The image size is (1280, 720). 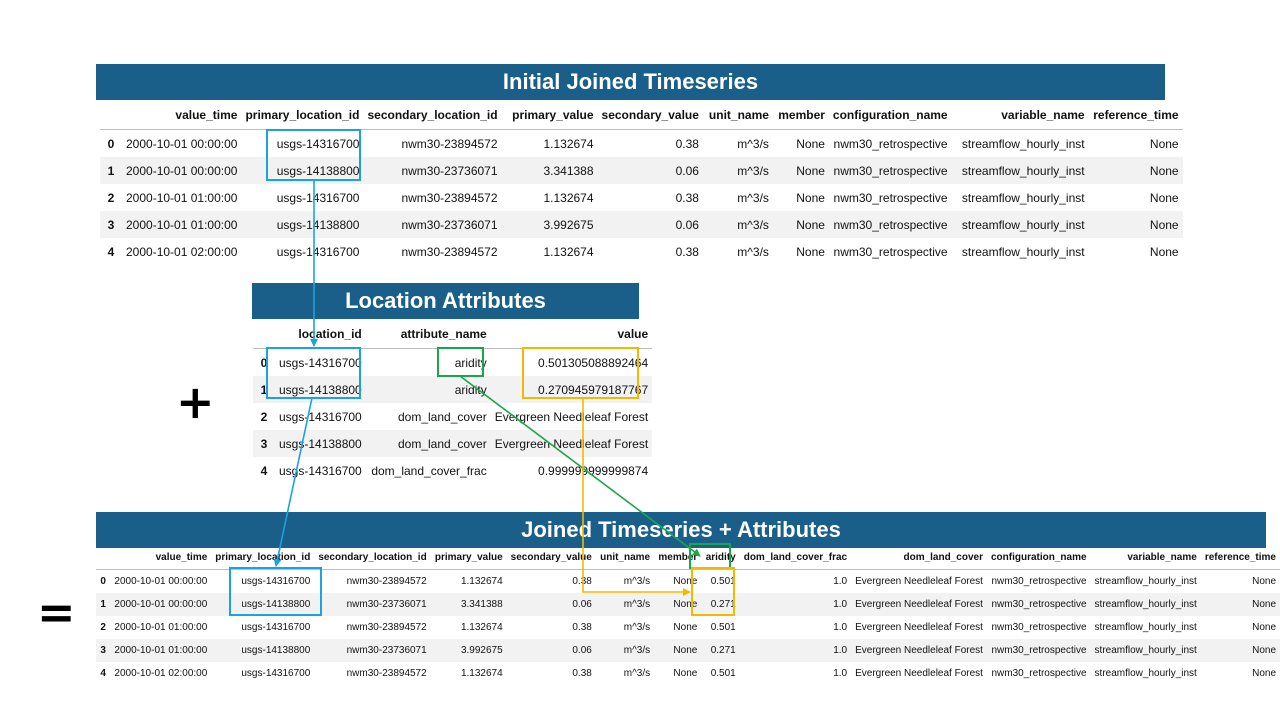 What do you see at coordinates (161, 673) in the screenshot?
I see `table-cell: 2000-10-01 02:00:00` at bounding box center [161, 673].